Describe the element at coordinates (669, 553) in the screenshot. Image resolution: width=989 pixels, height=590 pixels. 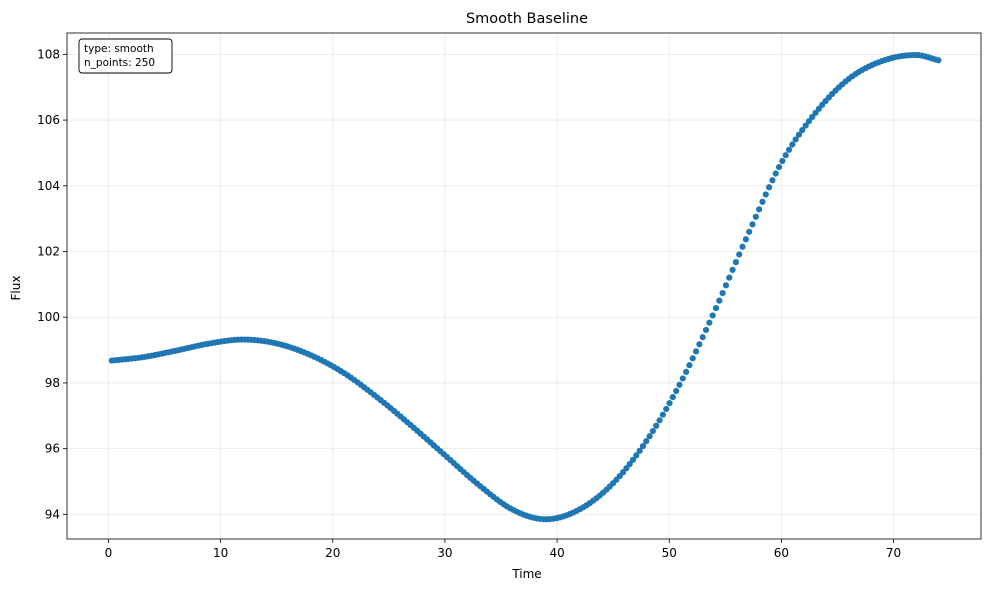
I see `x-tick-label: 50` at that location.